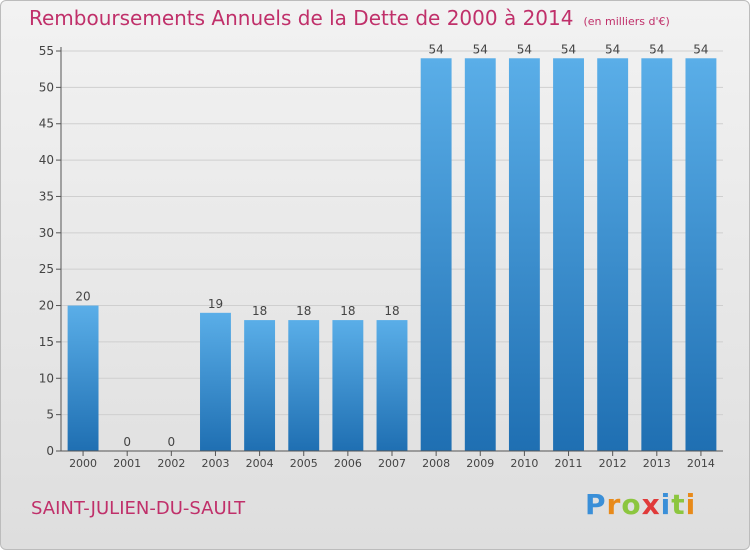 This screenshot has width=750, height=550. I want to click on bar-2013, so click(657, 254).